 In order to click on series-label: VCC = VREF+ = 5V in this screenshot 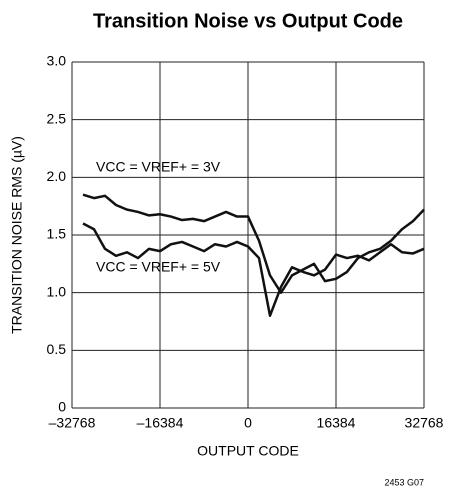, I will do `click(158, 267)`.